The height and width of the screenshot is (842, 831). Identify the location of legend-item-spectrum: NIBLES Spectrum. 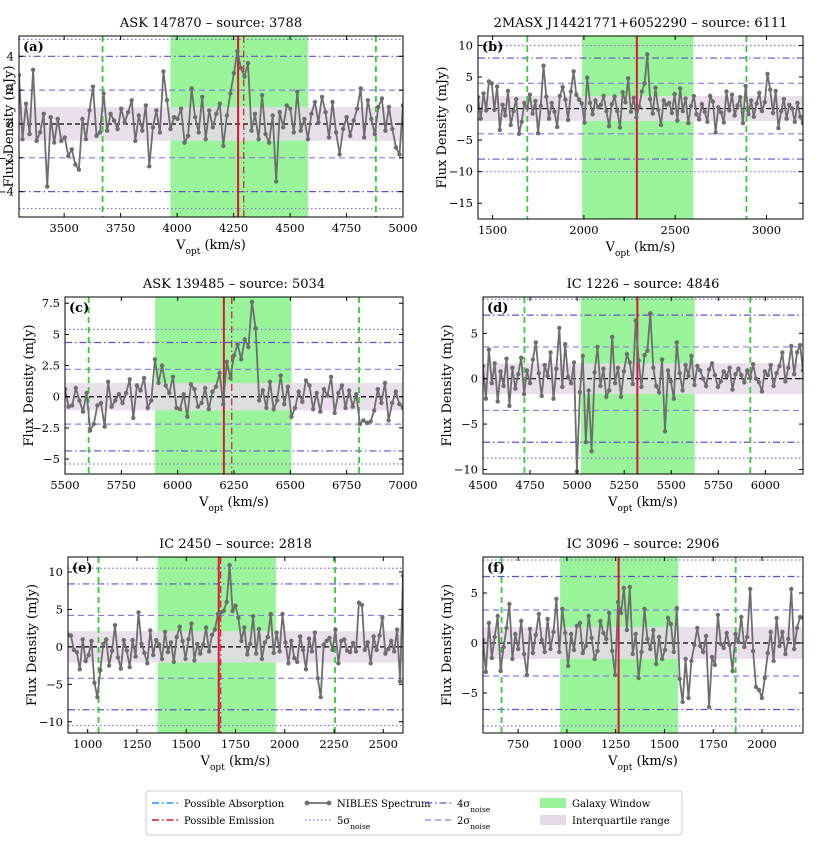
(367, 804).